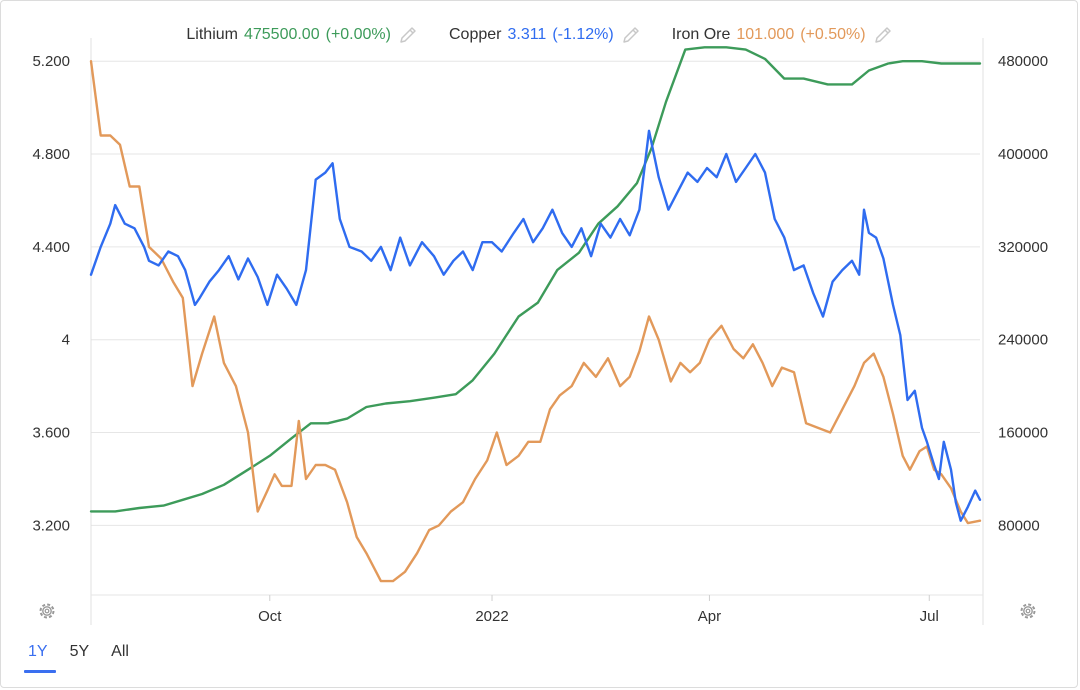 The width and height of the screenshot is (1080, 690). I want to click on x-tick-label: Apr, so click(709, 616).